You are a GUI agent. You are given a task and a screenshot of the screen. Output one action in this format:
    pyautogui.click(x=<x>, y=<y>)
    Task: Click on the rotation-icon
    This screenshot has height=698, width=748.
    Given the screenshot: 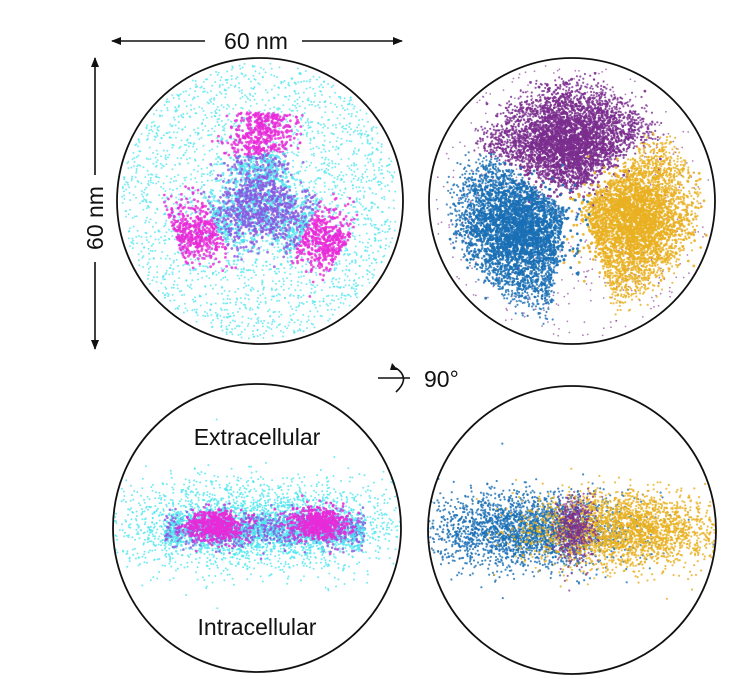 What is the action you would take?
    pyautogui.click(x=394, y=378)
    